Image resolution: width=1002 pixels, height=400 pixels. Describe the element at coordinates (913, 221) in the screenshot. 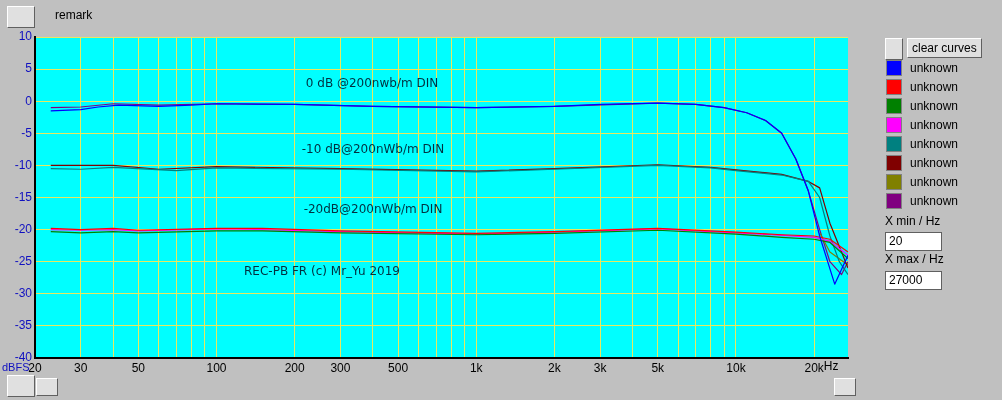

I see `text: X min / Hz` at that location.